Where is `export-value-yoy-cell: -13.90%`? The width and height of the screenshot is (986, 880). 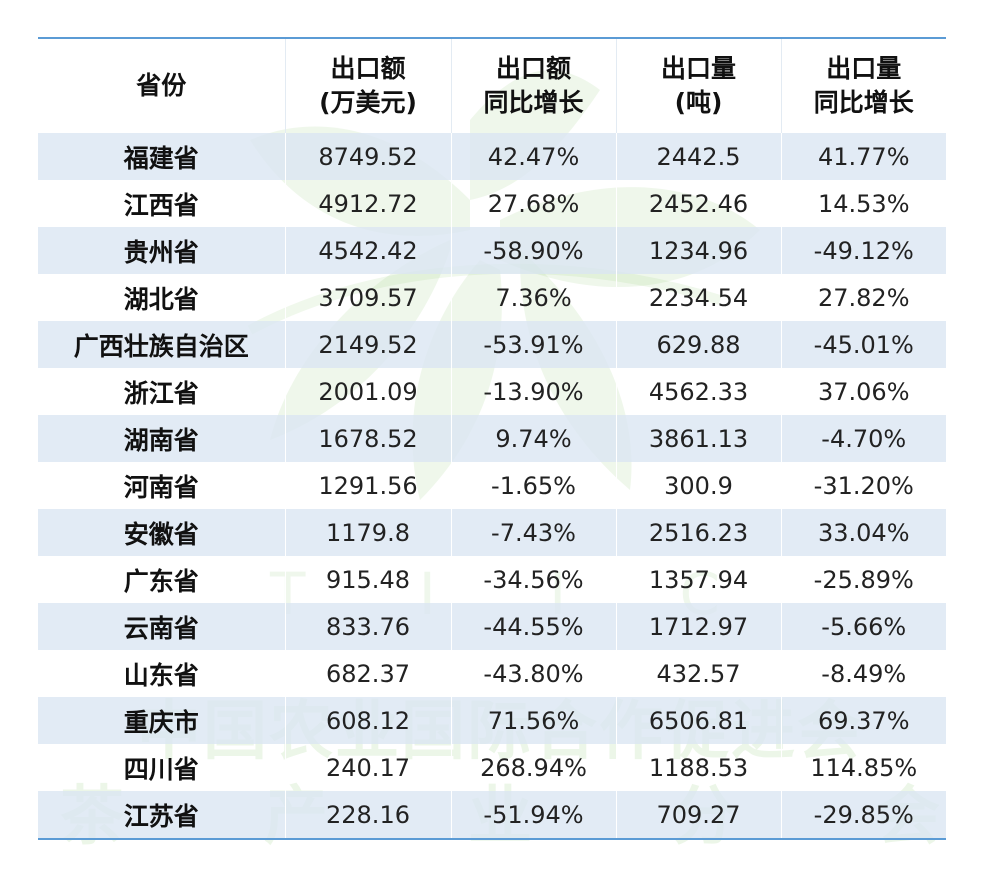 export-value-yoy-cell: -13.90% is located at coordinates (533, 391).